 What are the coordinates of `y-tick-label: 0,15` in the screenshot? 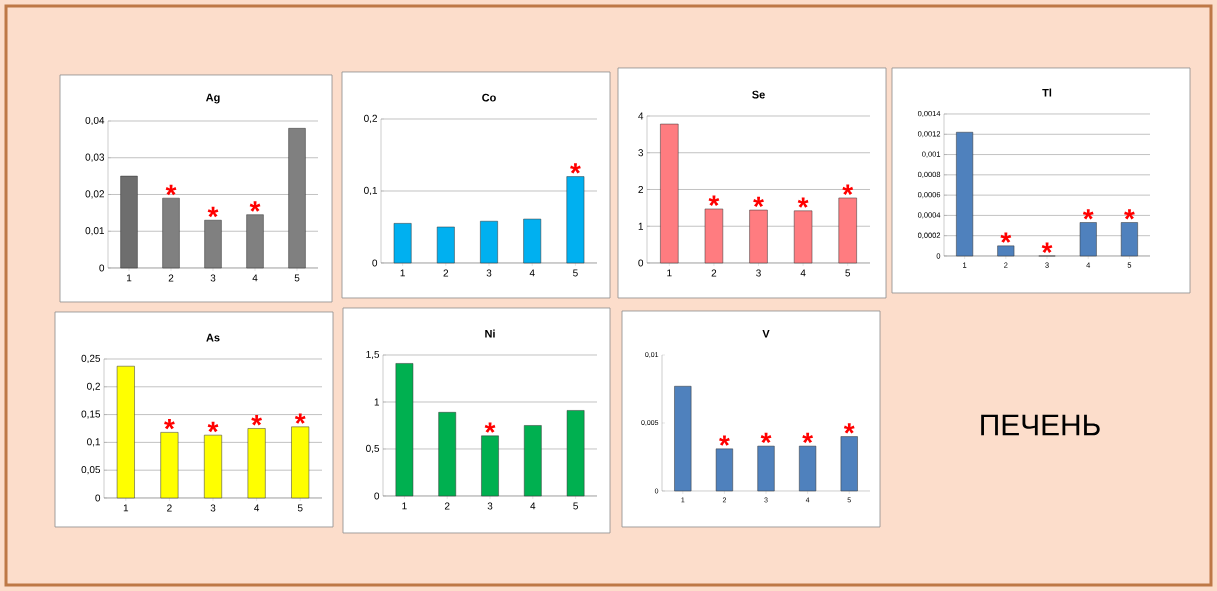 It's located at (91, 414).